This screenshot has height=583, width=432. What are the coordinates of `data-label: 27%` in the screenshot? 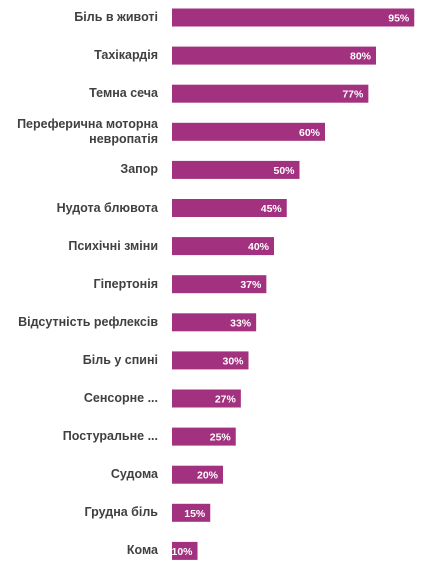 It's located at (226, 400).